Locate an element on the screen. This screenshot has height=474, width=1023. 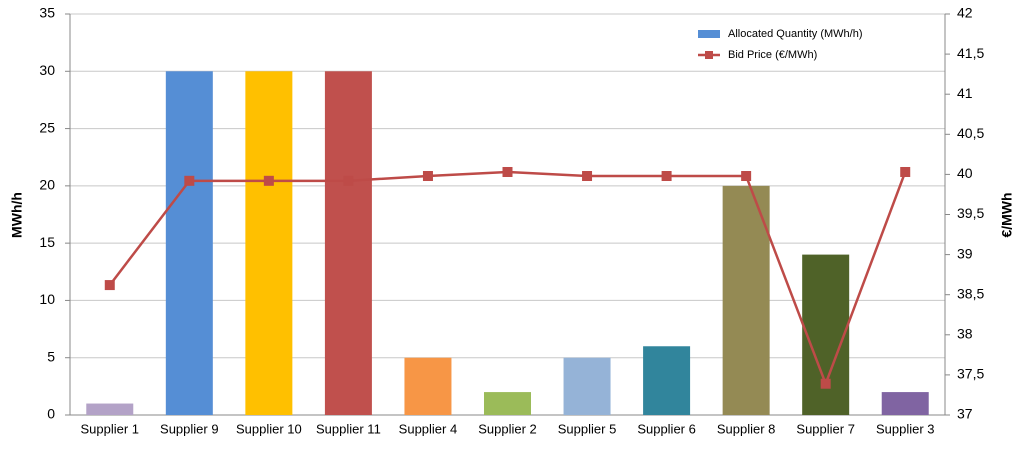
y-tick-label: 20 is located at coordinates (47, 185).